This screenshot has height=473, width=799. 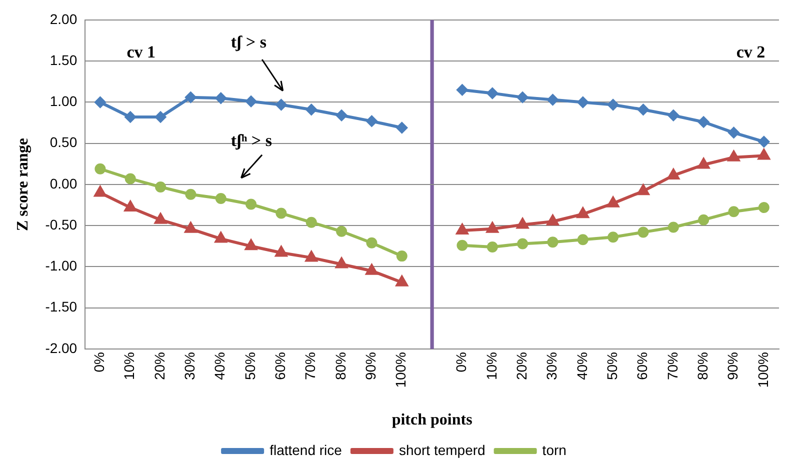 What do you see at coordinates (582, 366) in the screenshot?
I see `x-tick-label: 40%` at bounding box center [582, 366].